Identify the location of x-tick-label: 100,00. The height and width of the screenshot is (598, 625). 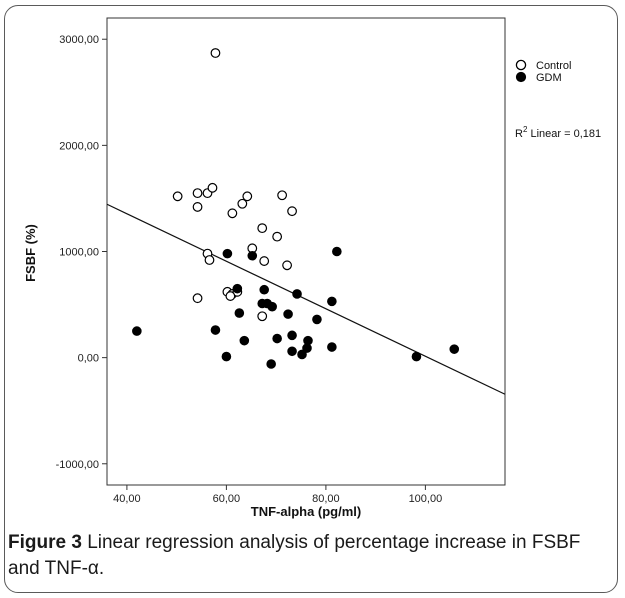
(426, 499).